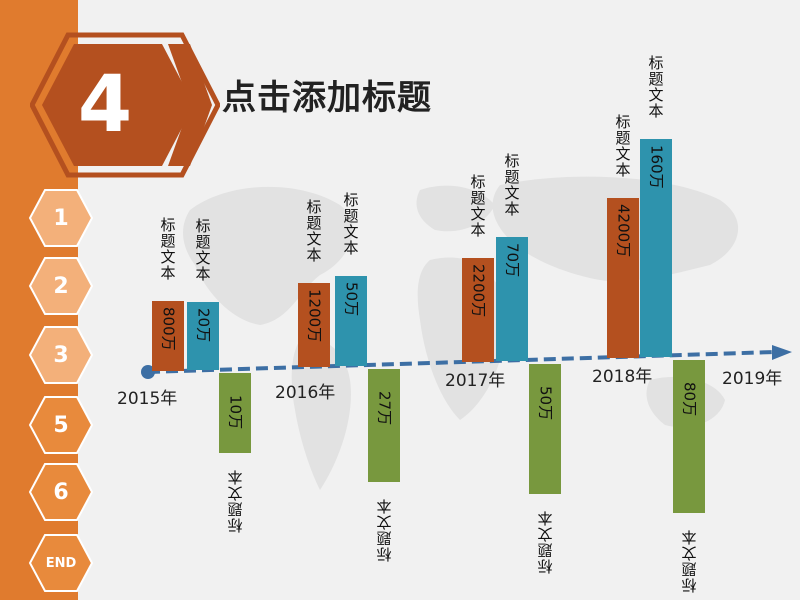  Describe the element at coordinates (327, 98) in the screenshot. I see `page-title: 点击添加标题` at that location.